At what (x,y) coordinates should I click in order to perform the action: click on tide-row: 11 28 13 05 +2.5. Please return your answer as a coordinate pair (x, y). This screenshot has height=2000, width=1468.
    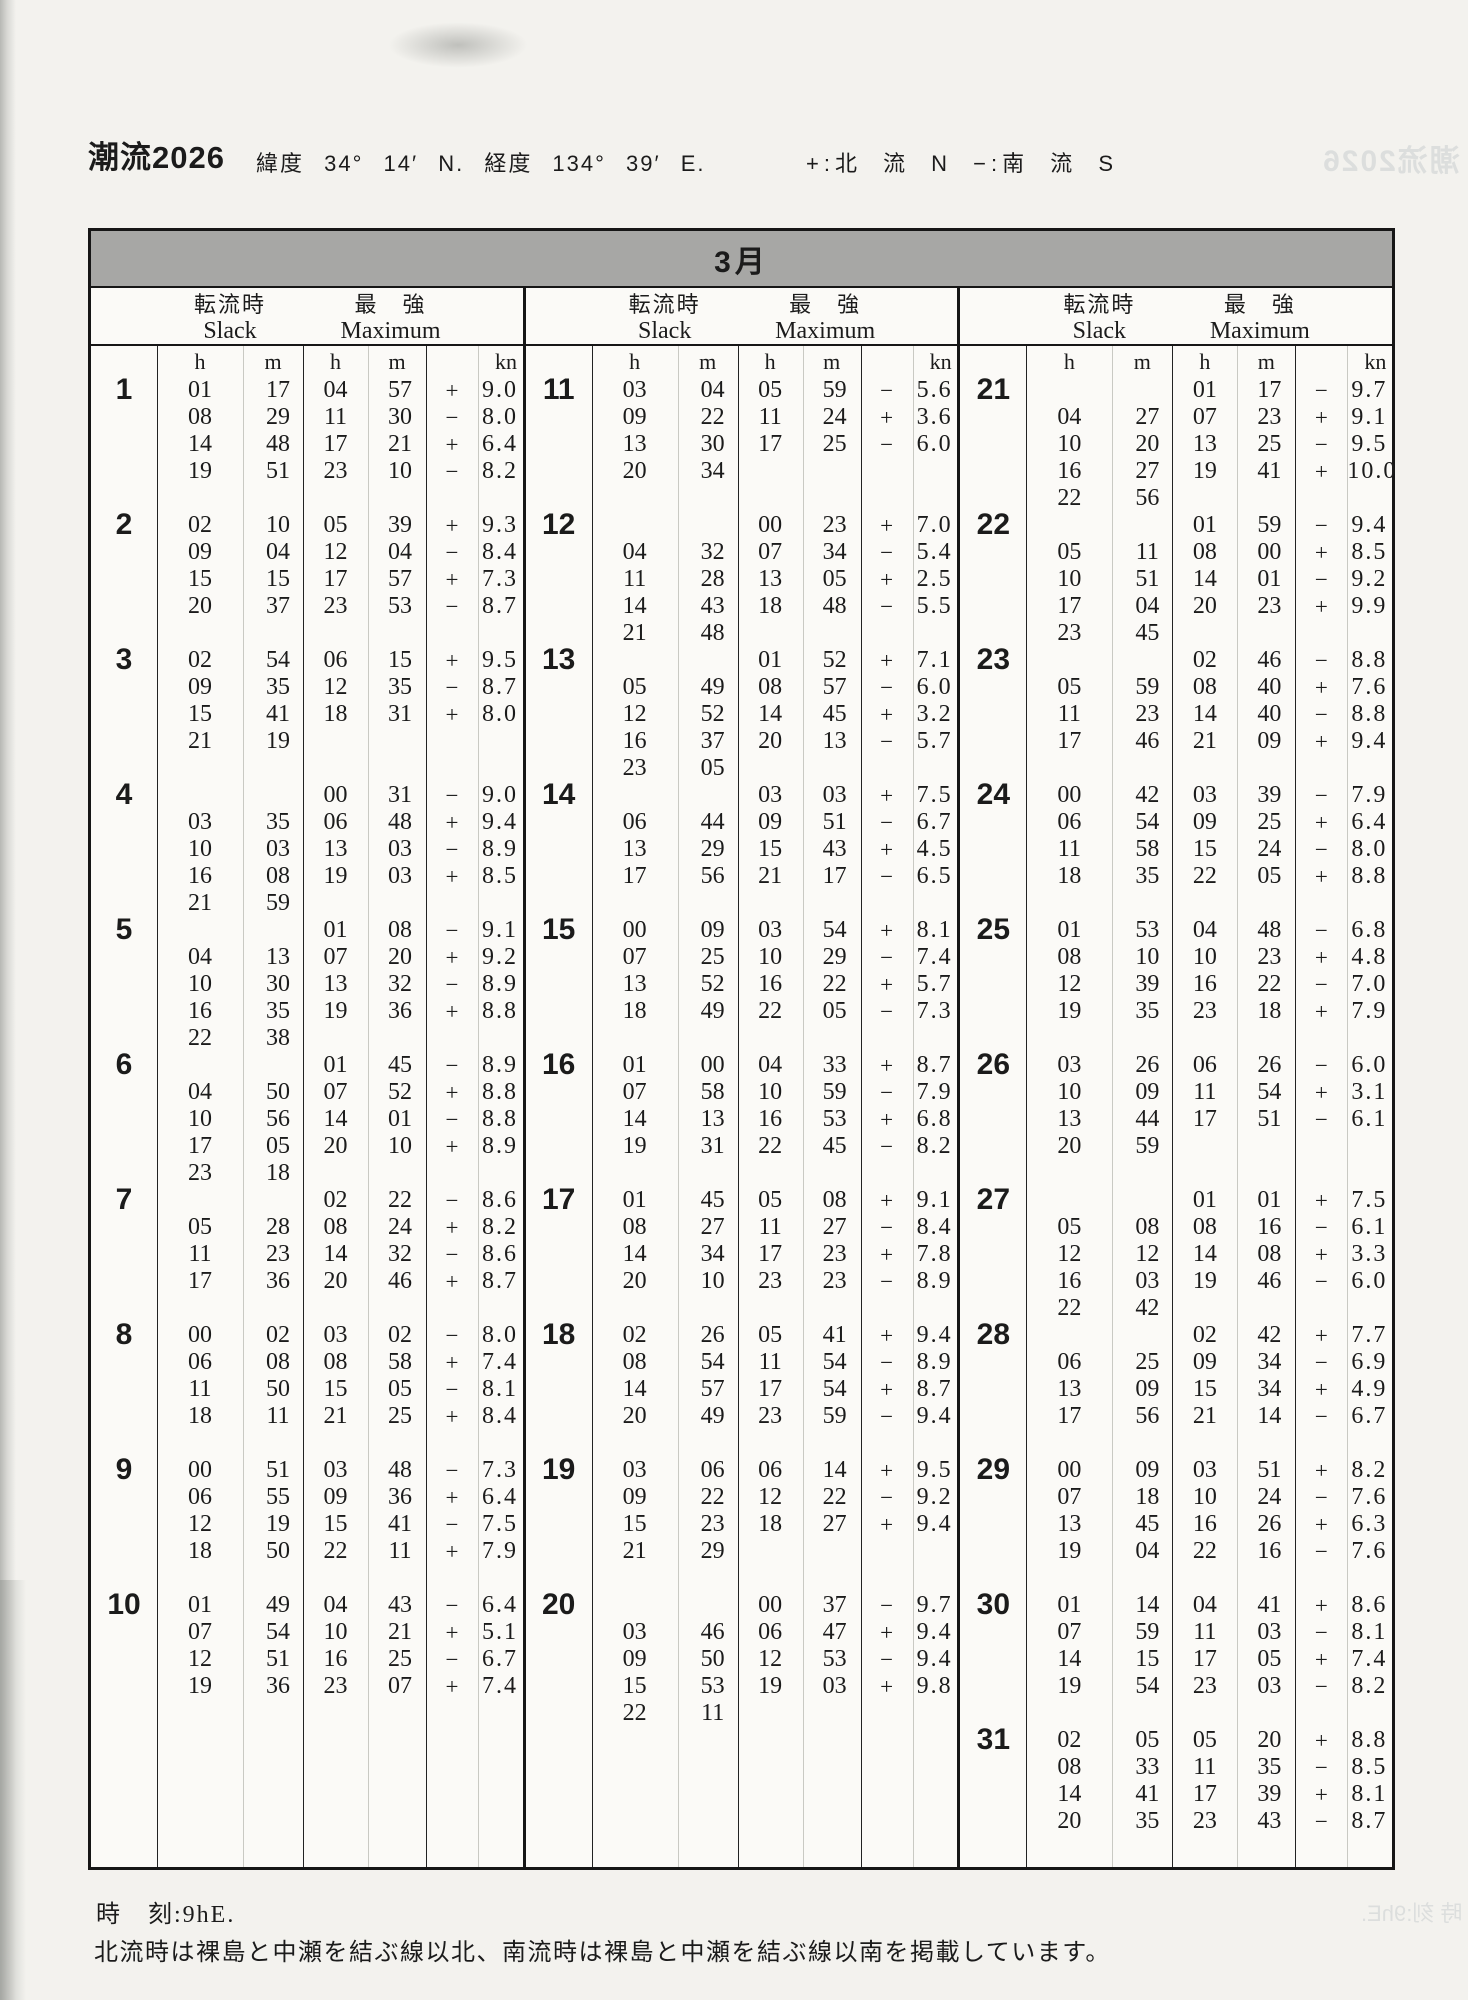
    Looking at the image, I should click on (775, 579).